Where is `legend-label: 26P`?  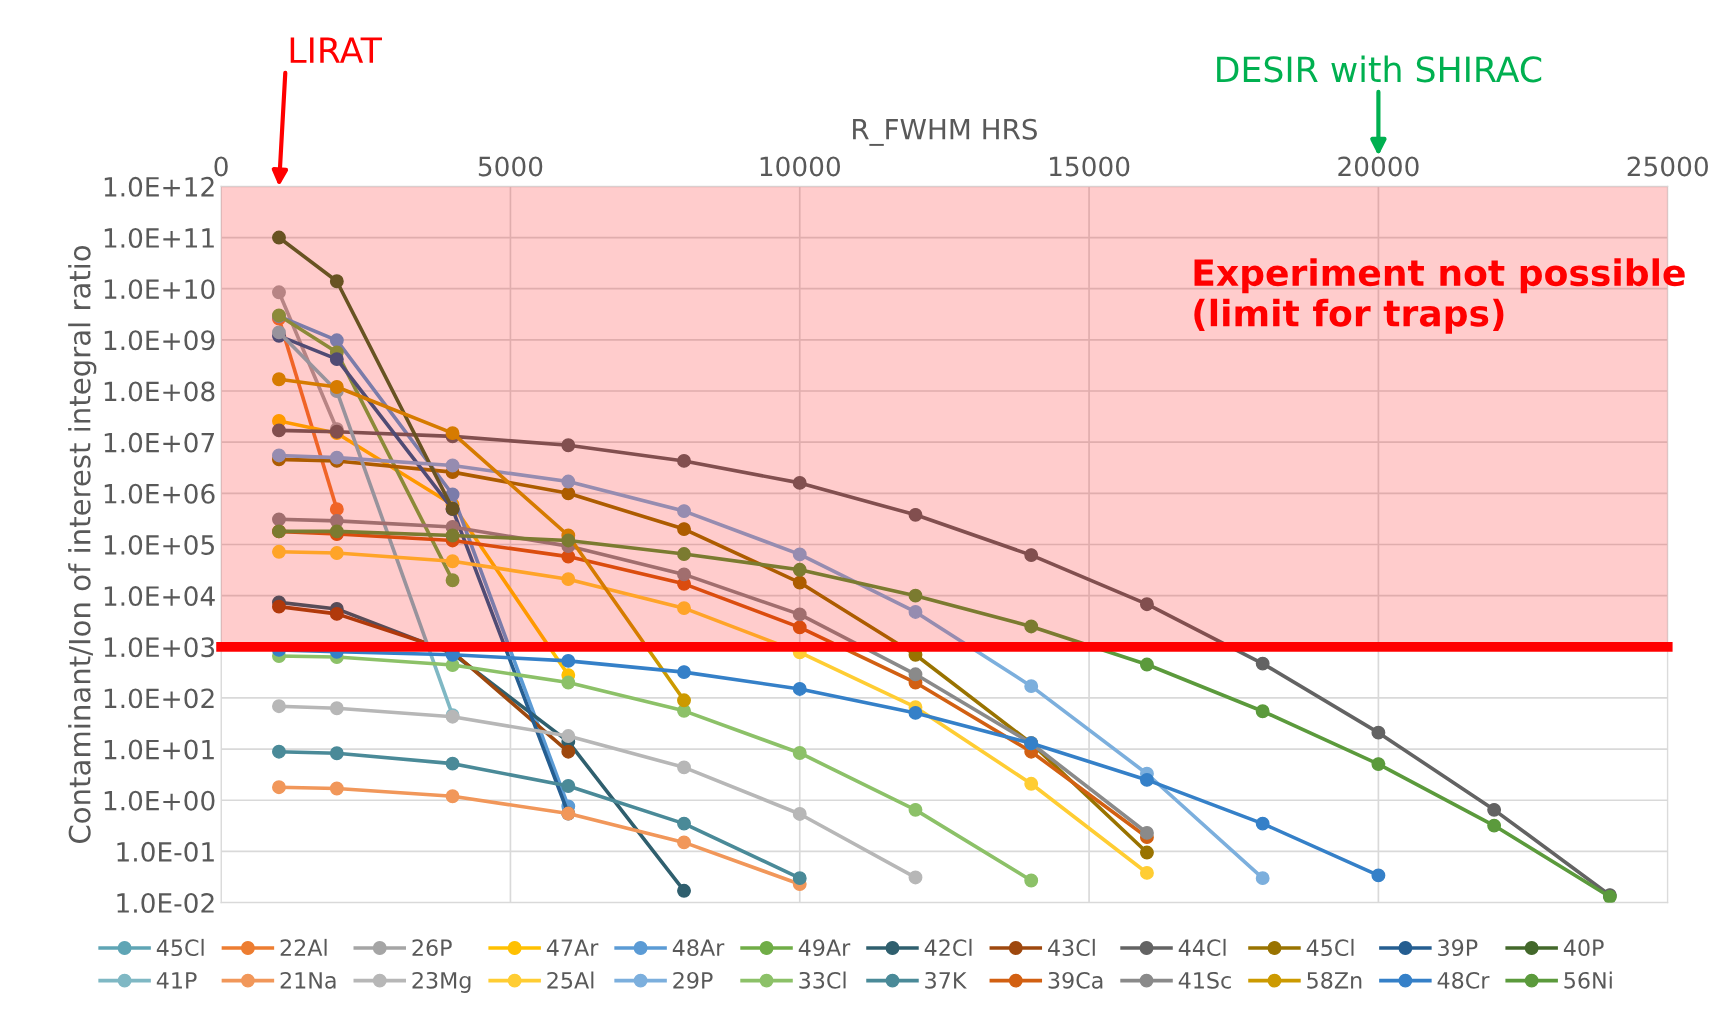 legend-label: 26P is located at coordinates (432, 948).